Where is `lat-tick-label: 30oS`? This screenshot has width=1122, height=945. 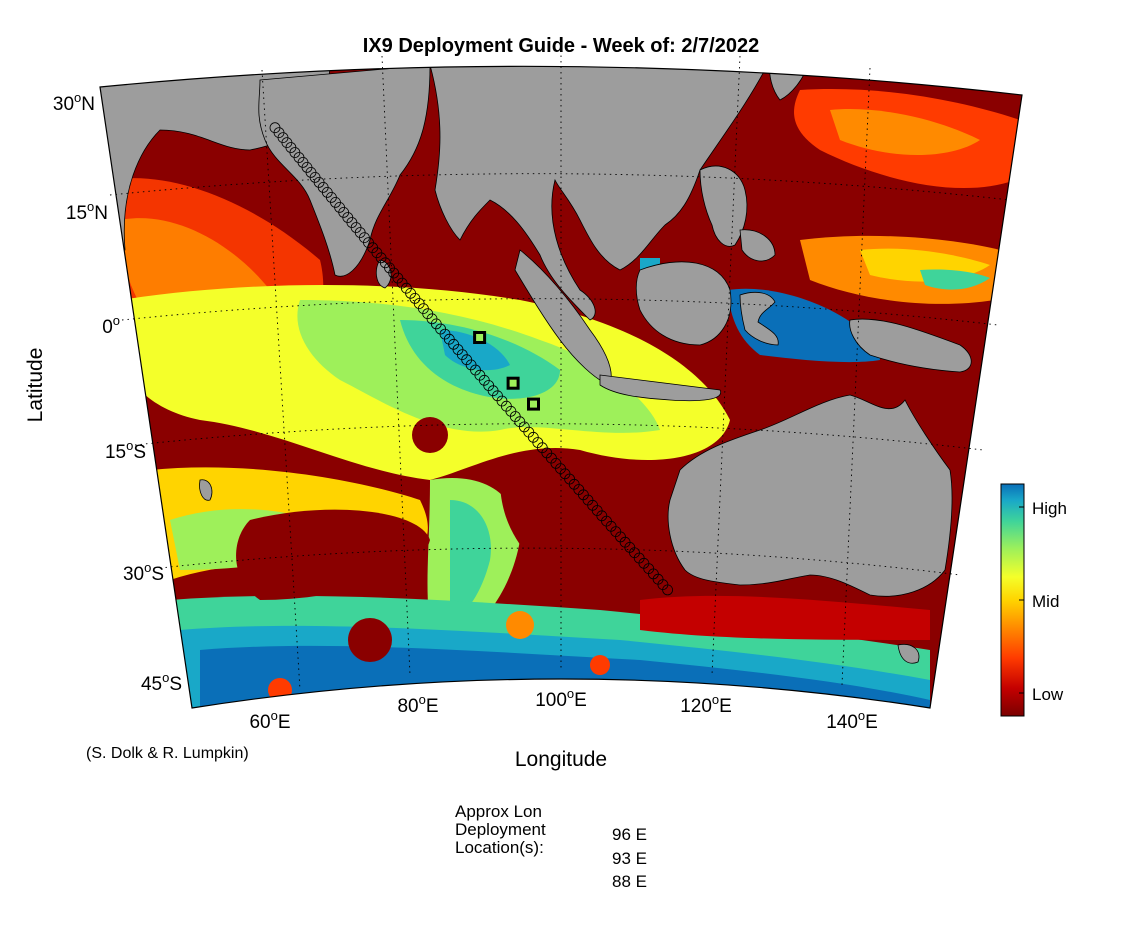 lat-tick-label: 30oS is located at coordinates (143, 572).